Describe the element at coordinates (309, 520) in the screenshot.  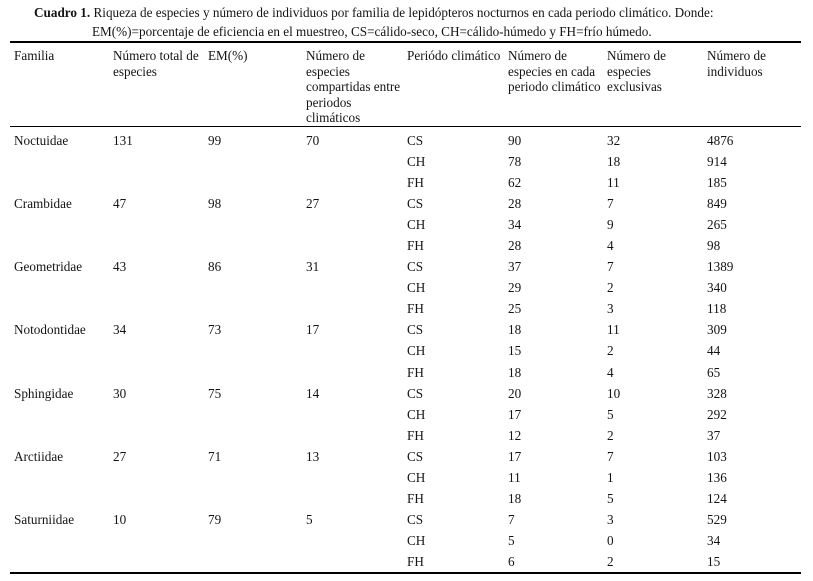
I see `cell-especies-compartidas: 5` at that location.